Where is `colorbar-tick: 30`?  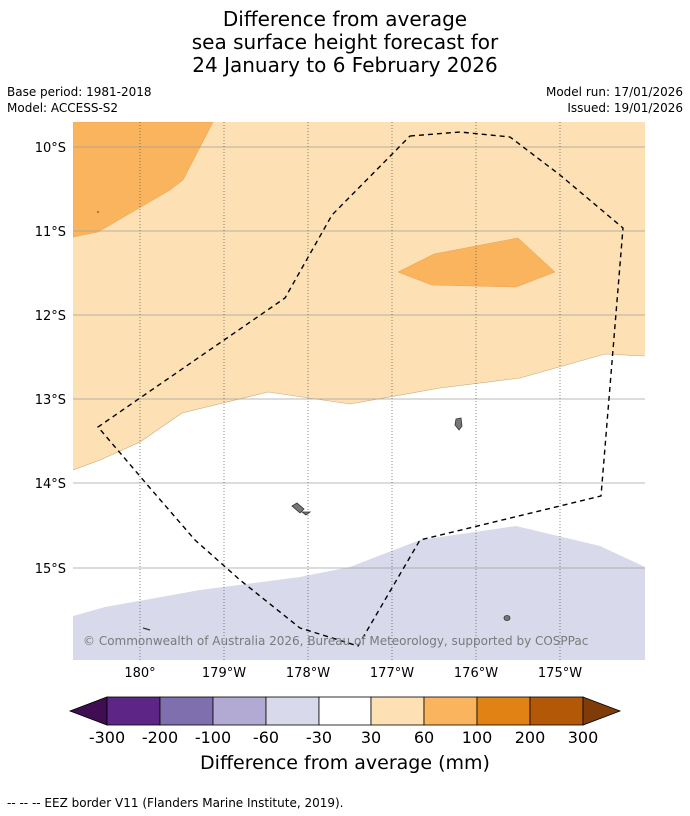 colorbar-tick: 30 is located at coordinates (371, 737).